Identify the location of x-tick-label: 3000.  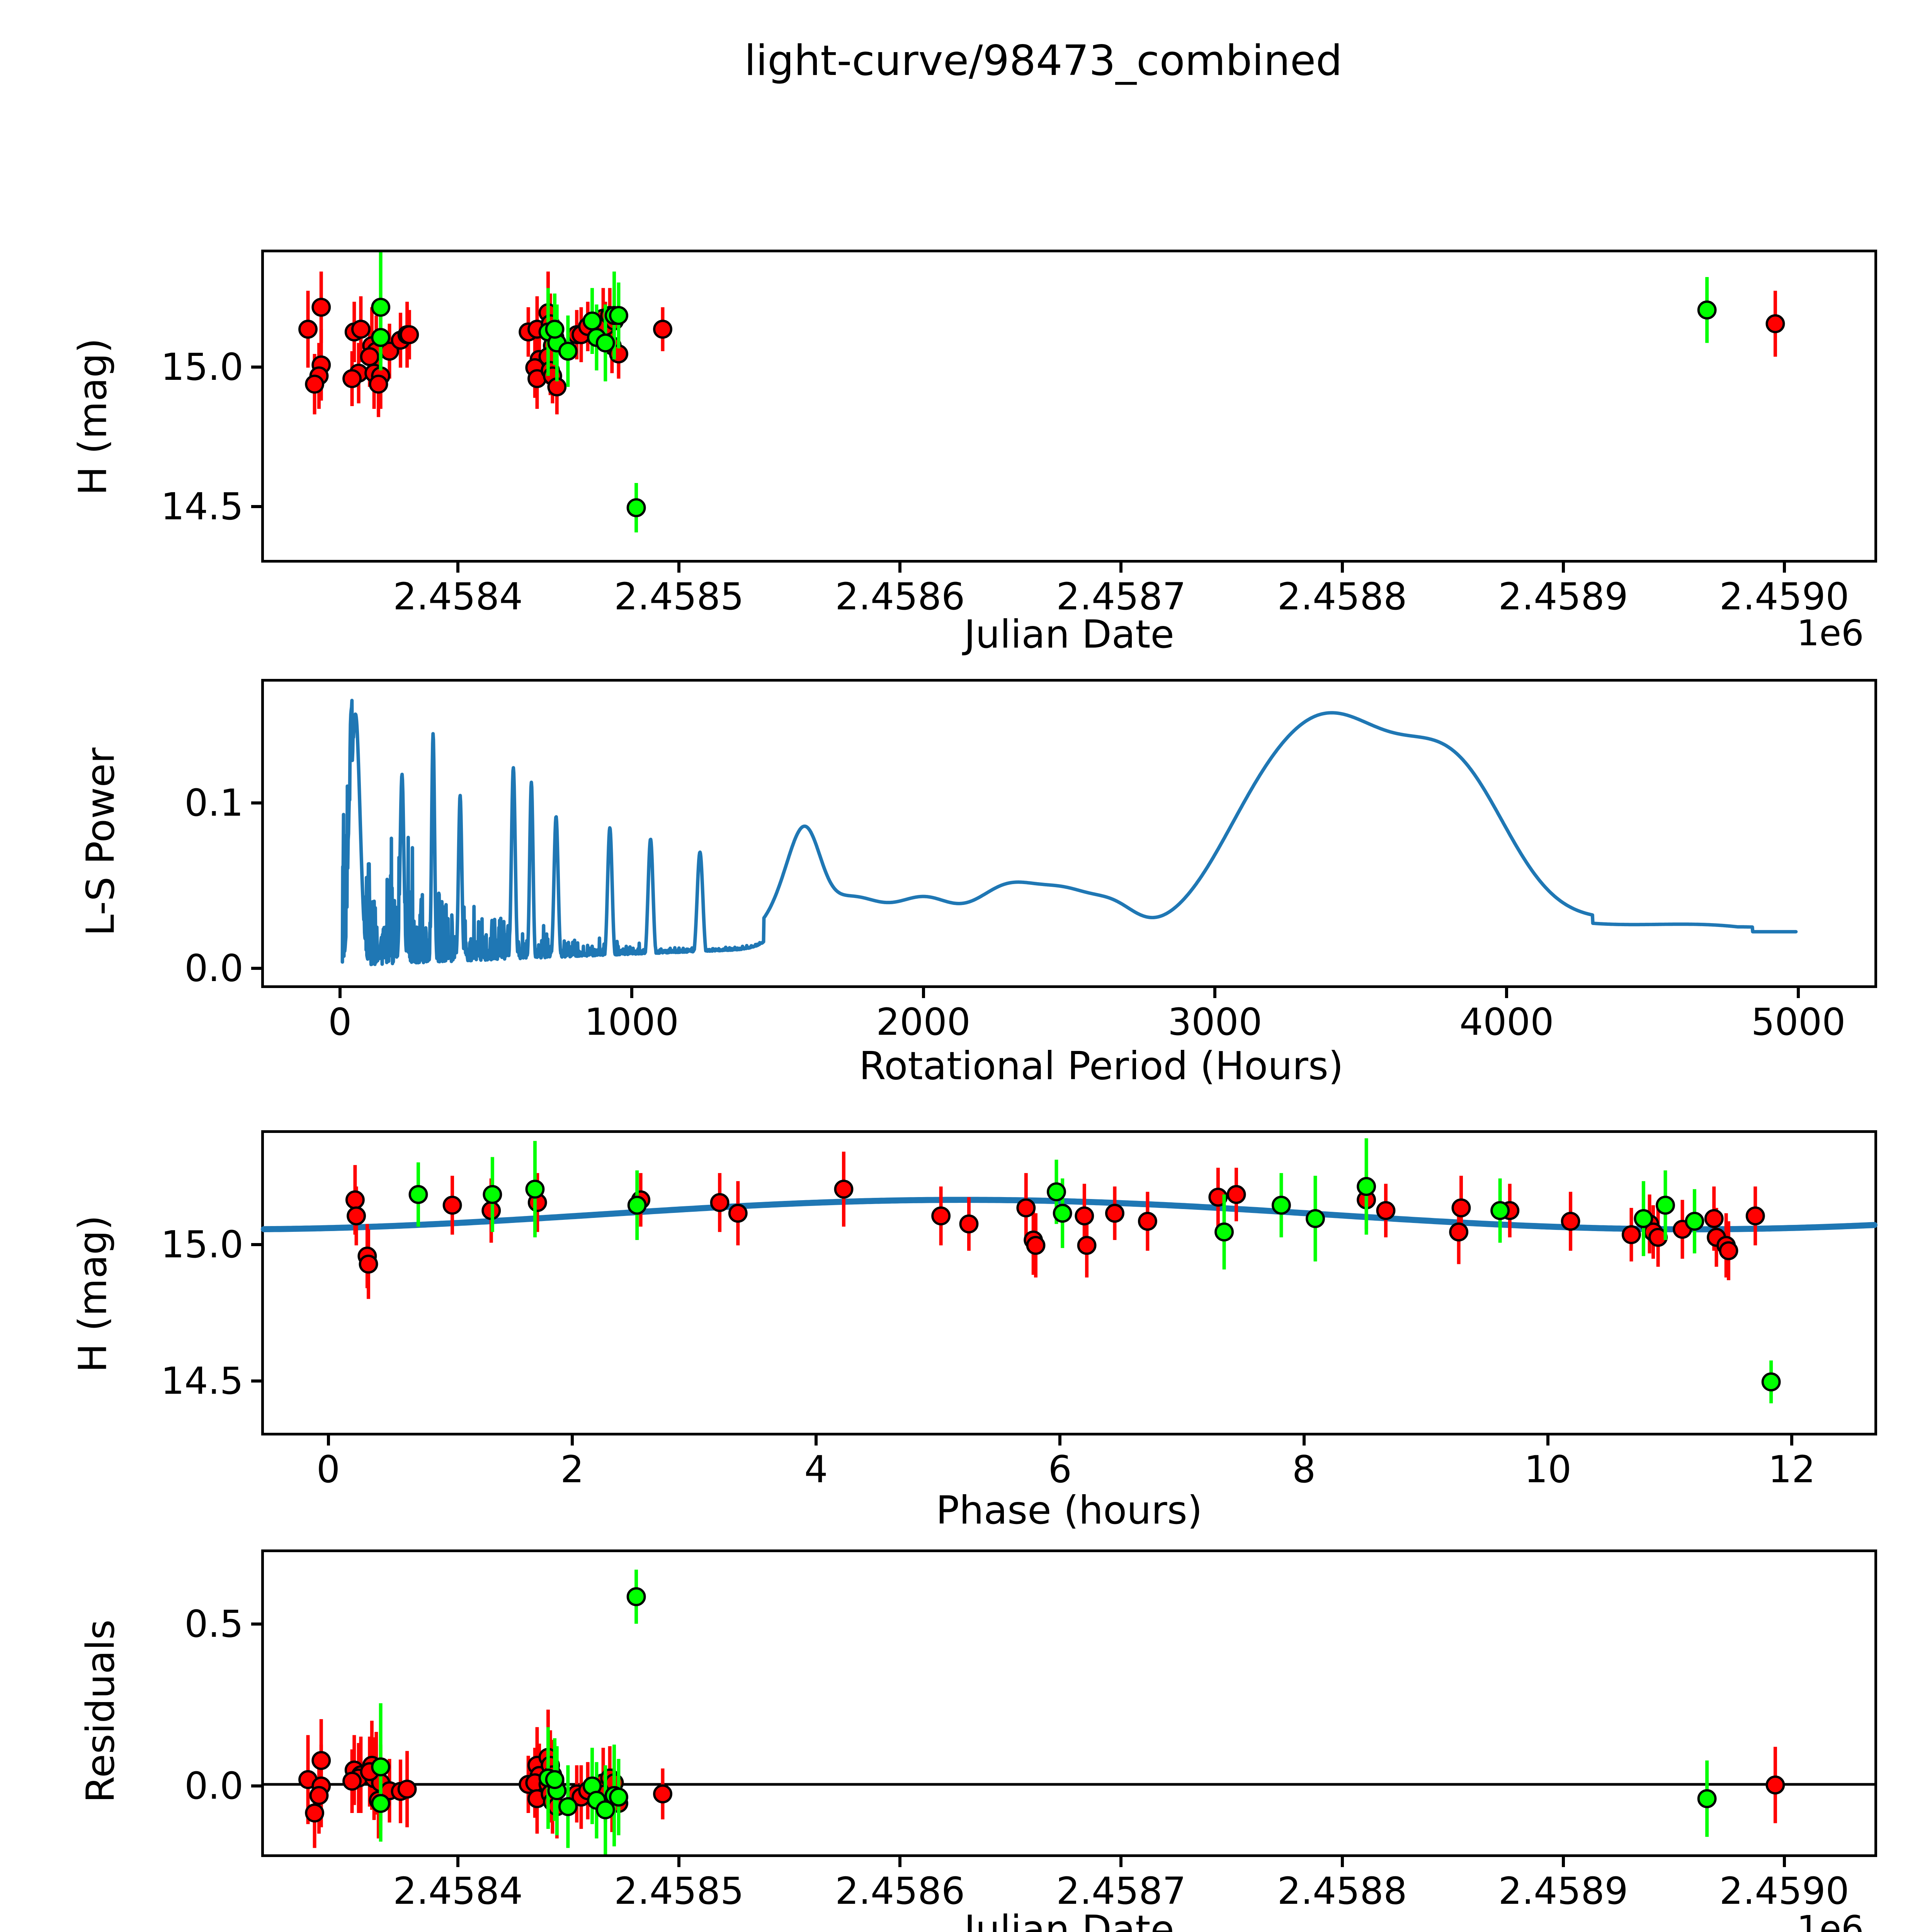
(1215, 1022).